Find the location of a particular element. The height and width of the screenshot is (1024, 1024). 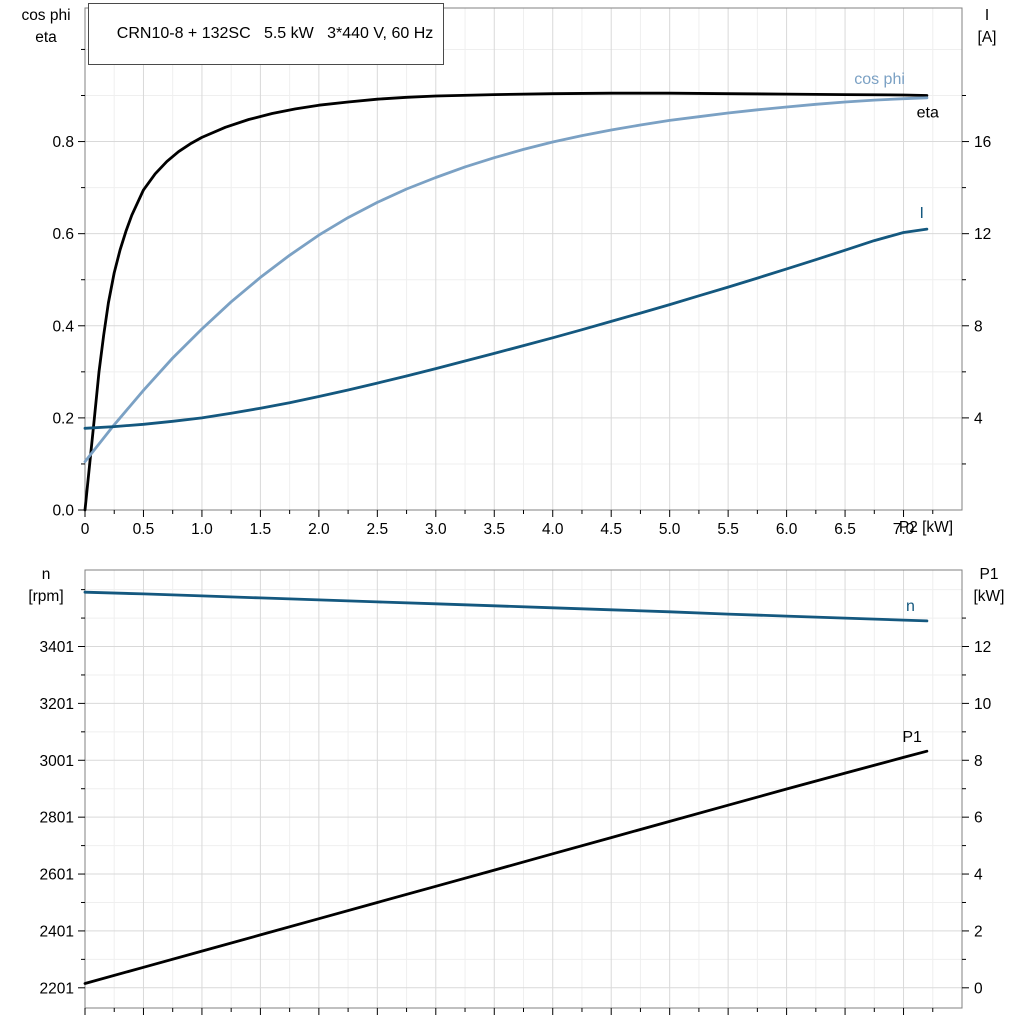

x-tick-label: 6.0 is located at coordinates (787, 529).